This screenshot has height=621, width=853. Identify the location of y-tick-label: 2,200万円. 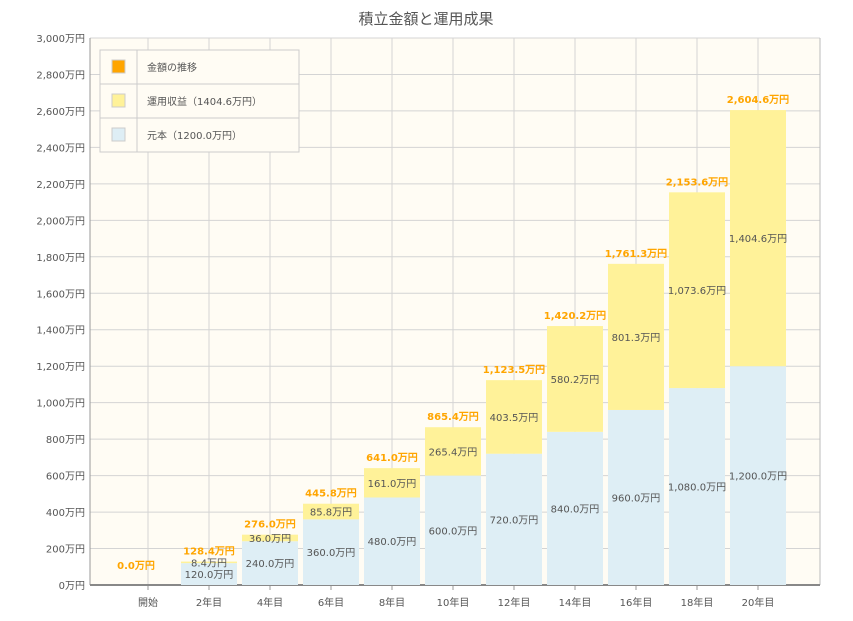
(60, 185).